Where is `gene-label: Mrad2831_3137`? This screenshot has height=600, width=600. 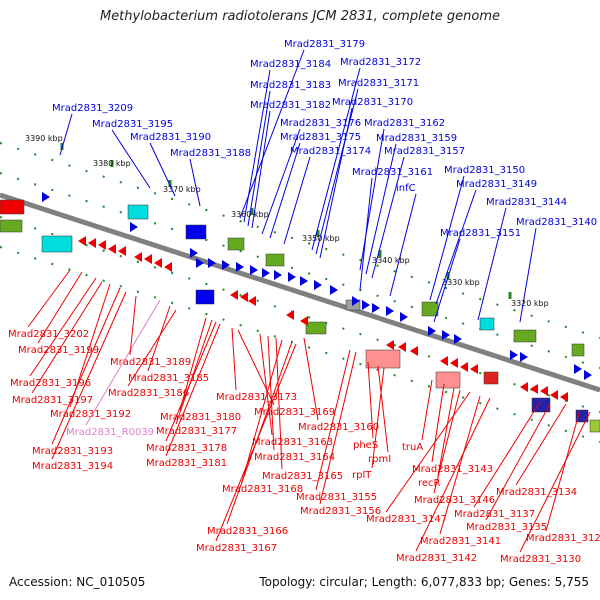 gene-label: Mrad2831_3137 is located at coordinates (494, 514).